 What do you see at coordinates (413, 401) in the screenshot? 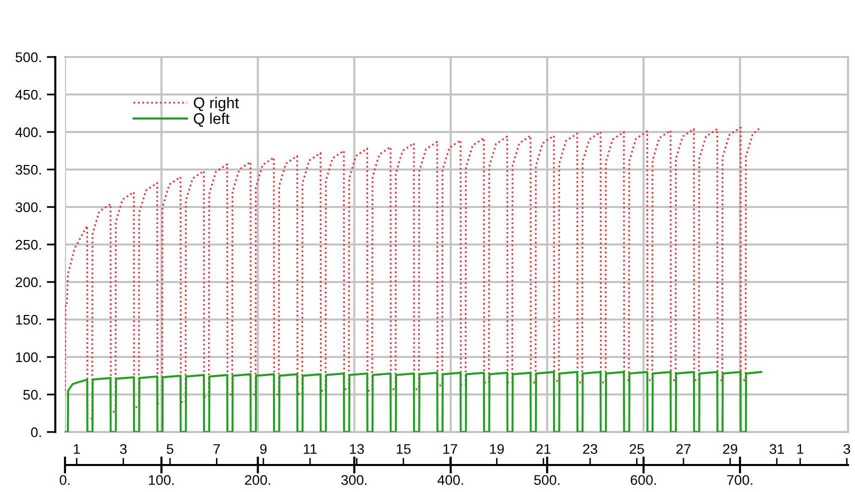
I see `line-series` at bounding box center [413, 401].